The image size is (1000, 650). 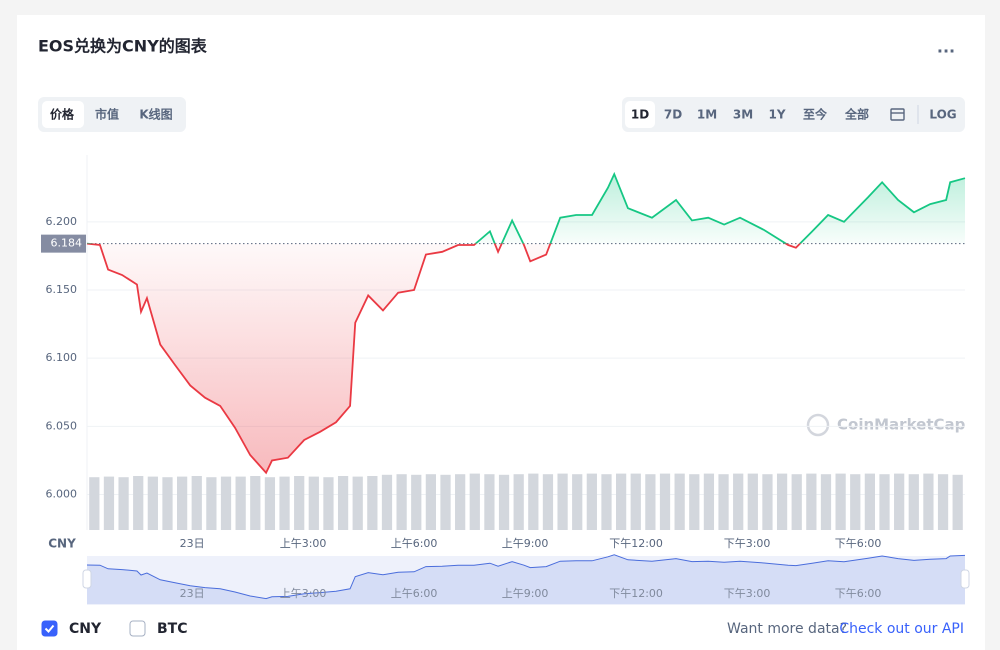 What do you see at coordinates (303, 543) in the screenshot?
I see `x-tick-label: 上午3:00` at bounding box center [303, 543].